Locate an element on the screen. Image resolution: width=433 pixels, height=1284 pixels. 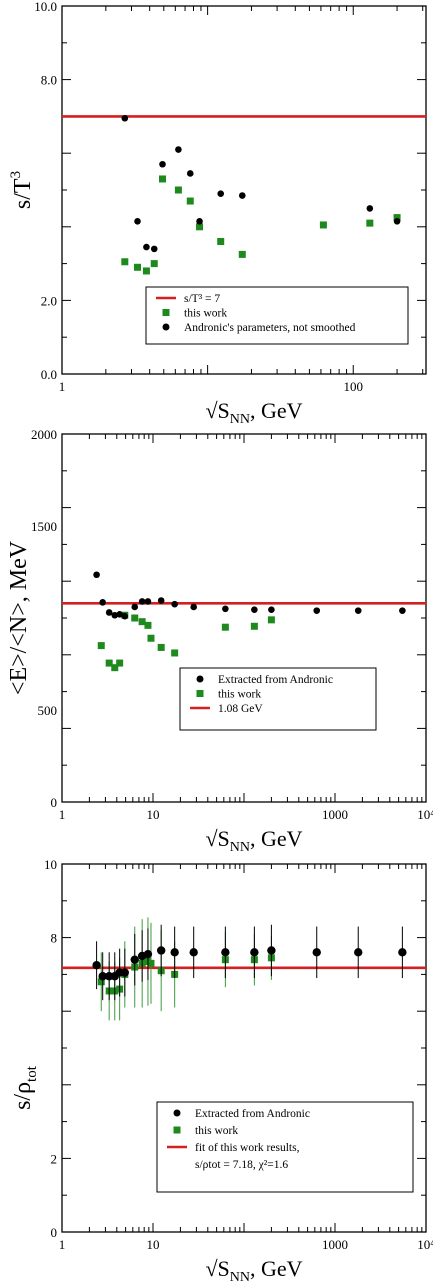
legend-entry-label: s/ρtot = 7.18, χ²=1.6 is located at coordinates (241, 1165).